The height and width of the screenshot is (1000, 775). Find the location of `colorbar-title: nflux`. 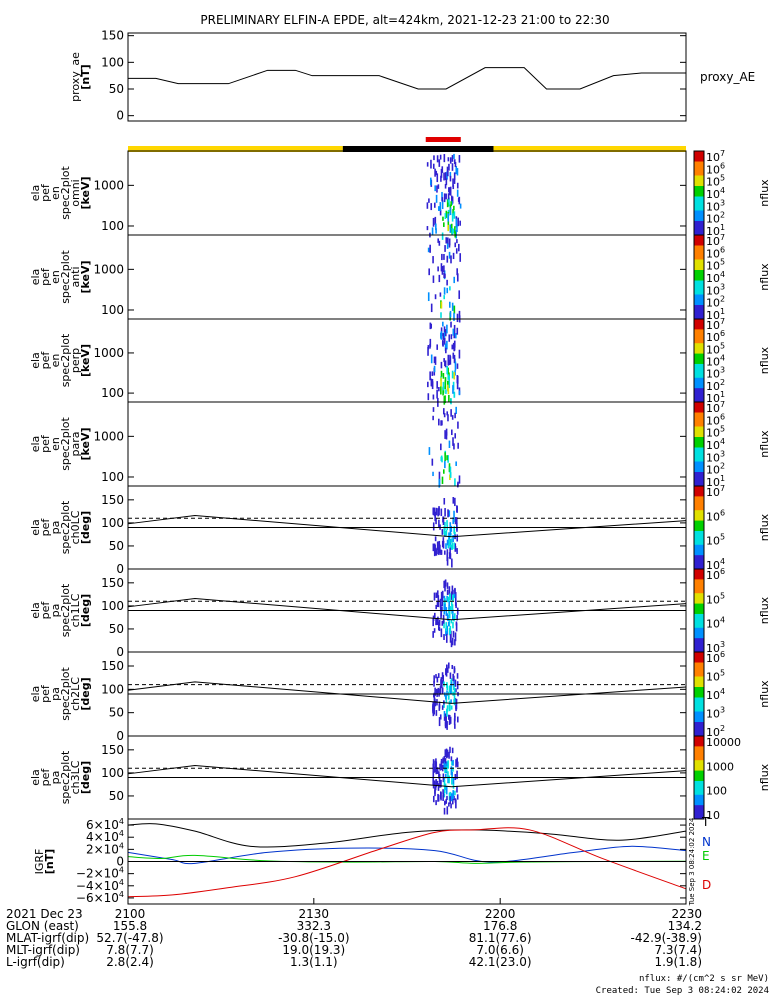

colorbar-title: nflux is located at coordinates (764, 610).